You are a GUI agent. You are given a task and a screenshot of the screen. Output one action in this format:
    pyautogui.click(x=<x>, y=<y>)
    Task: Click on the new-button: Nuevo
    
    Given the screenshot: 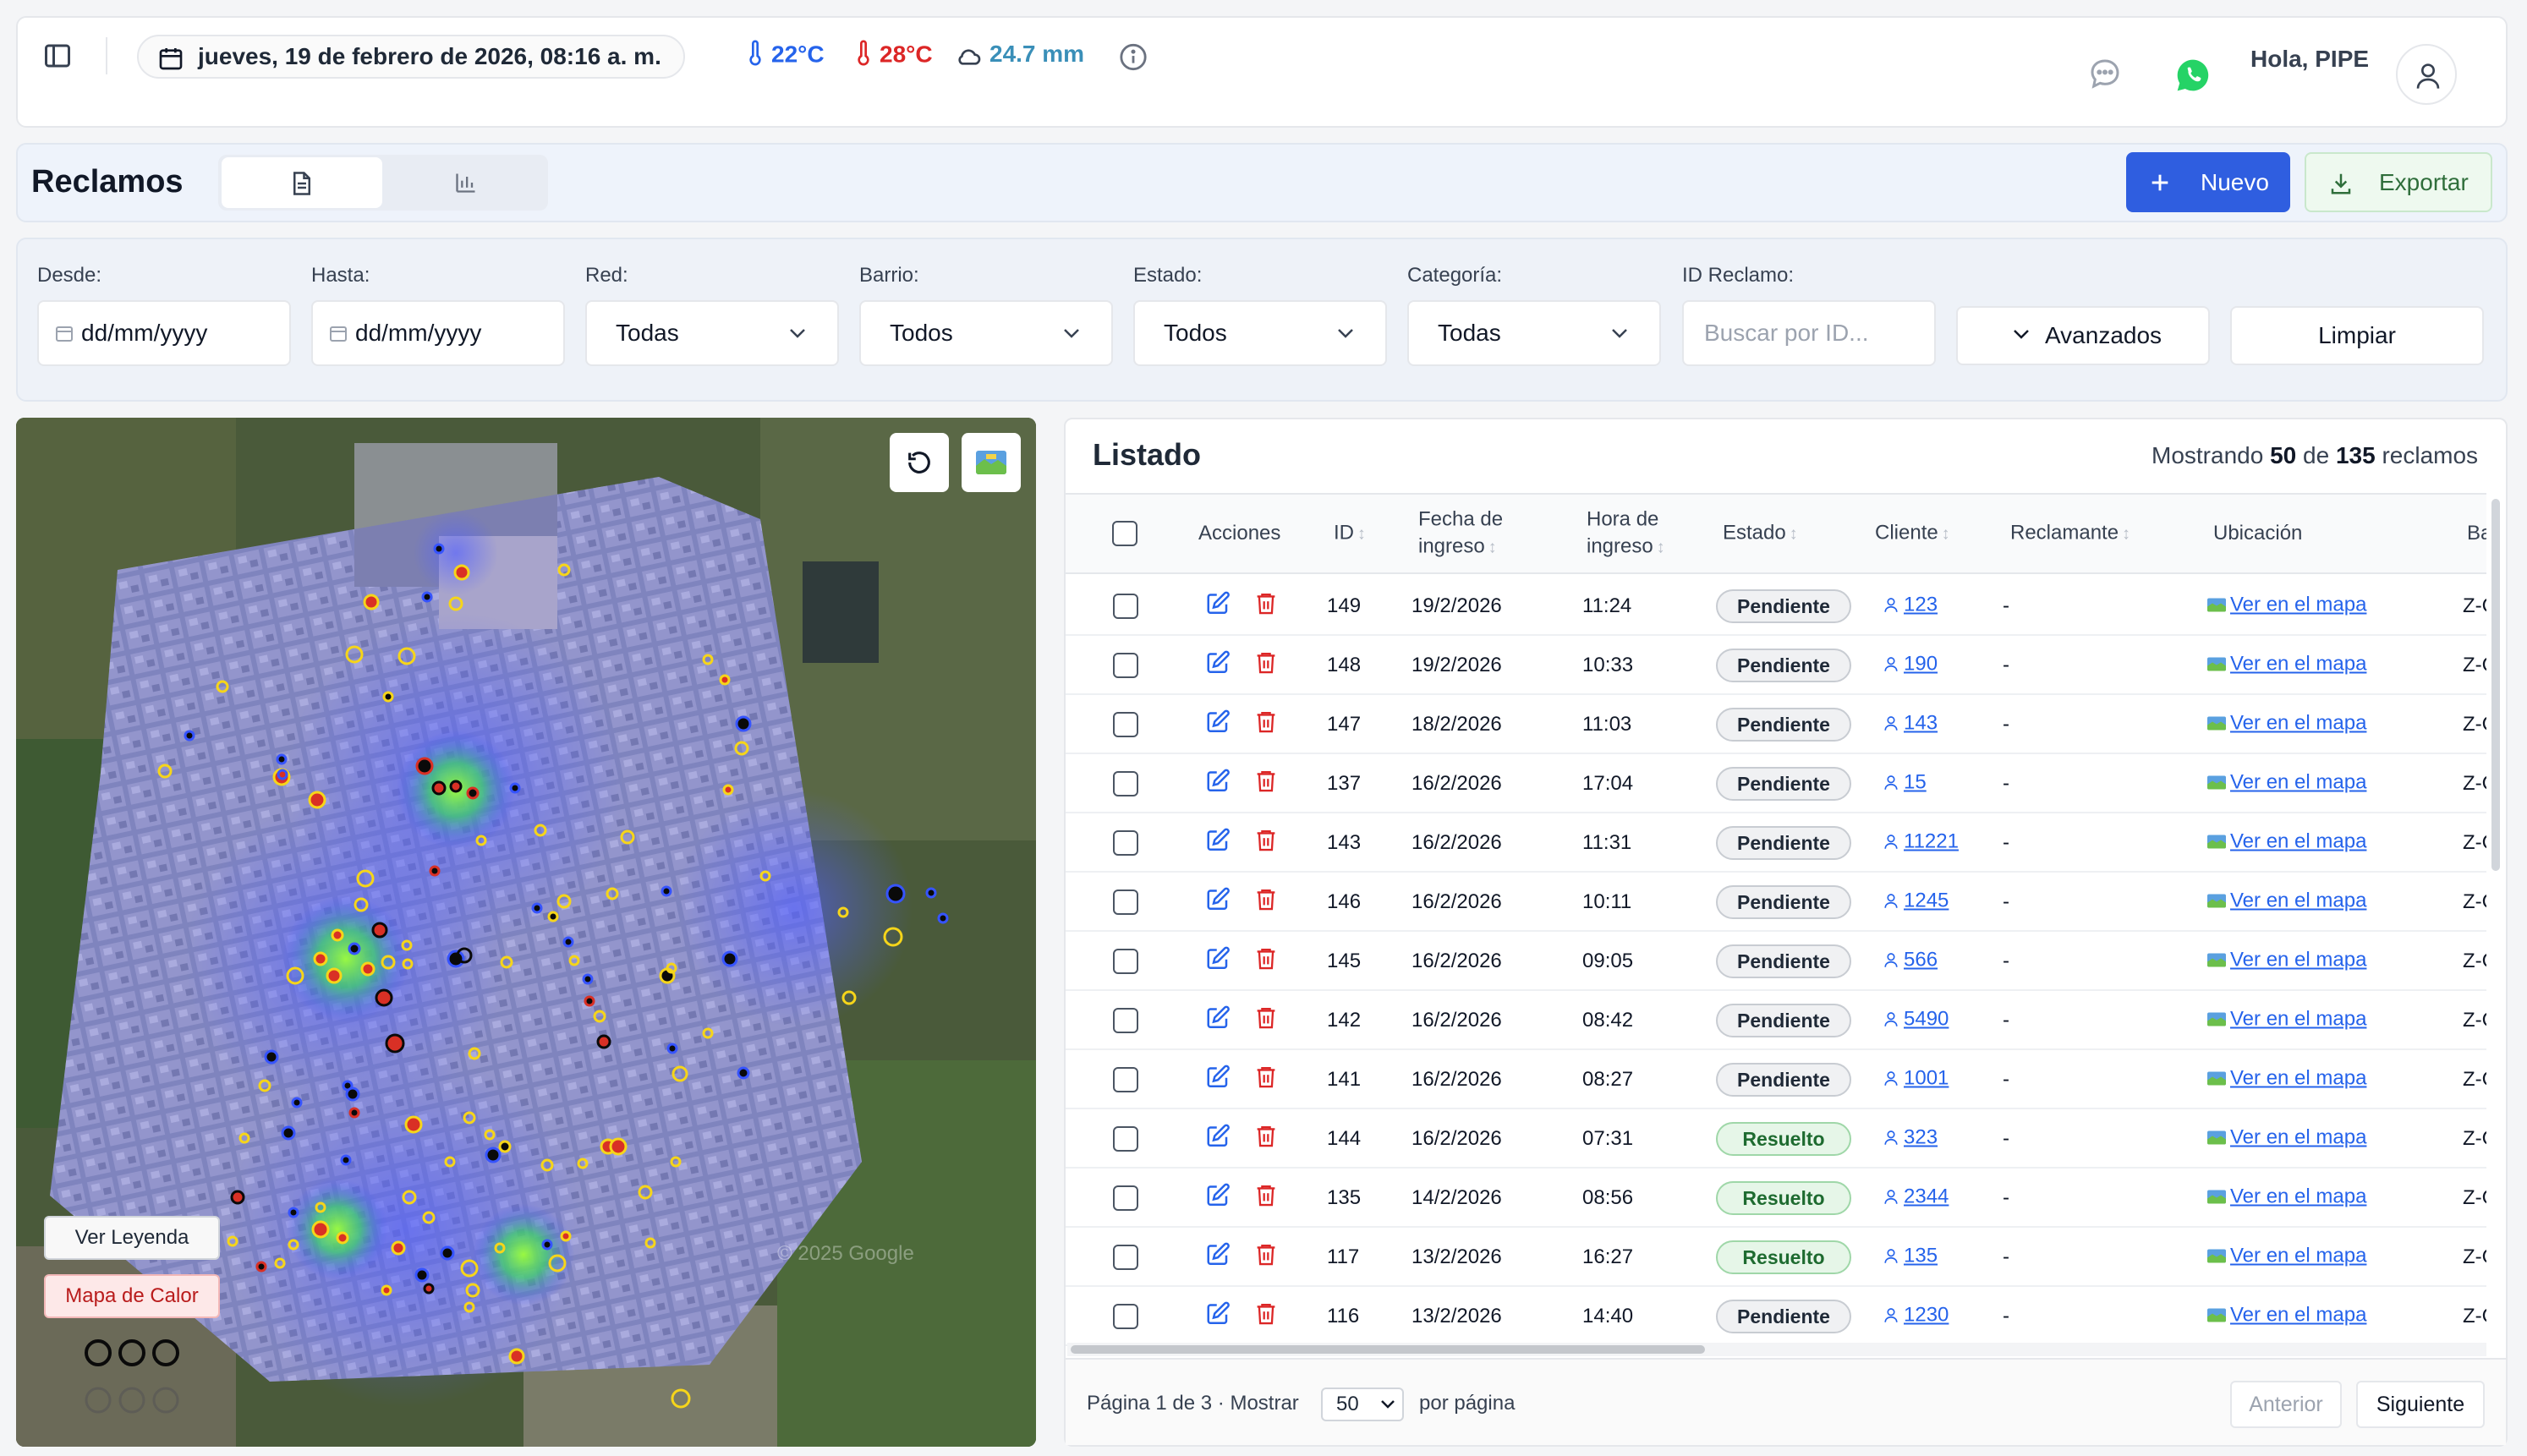 What is the action you would take?
    pyautogui.click(x=2208, y=182)
    